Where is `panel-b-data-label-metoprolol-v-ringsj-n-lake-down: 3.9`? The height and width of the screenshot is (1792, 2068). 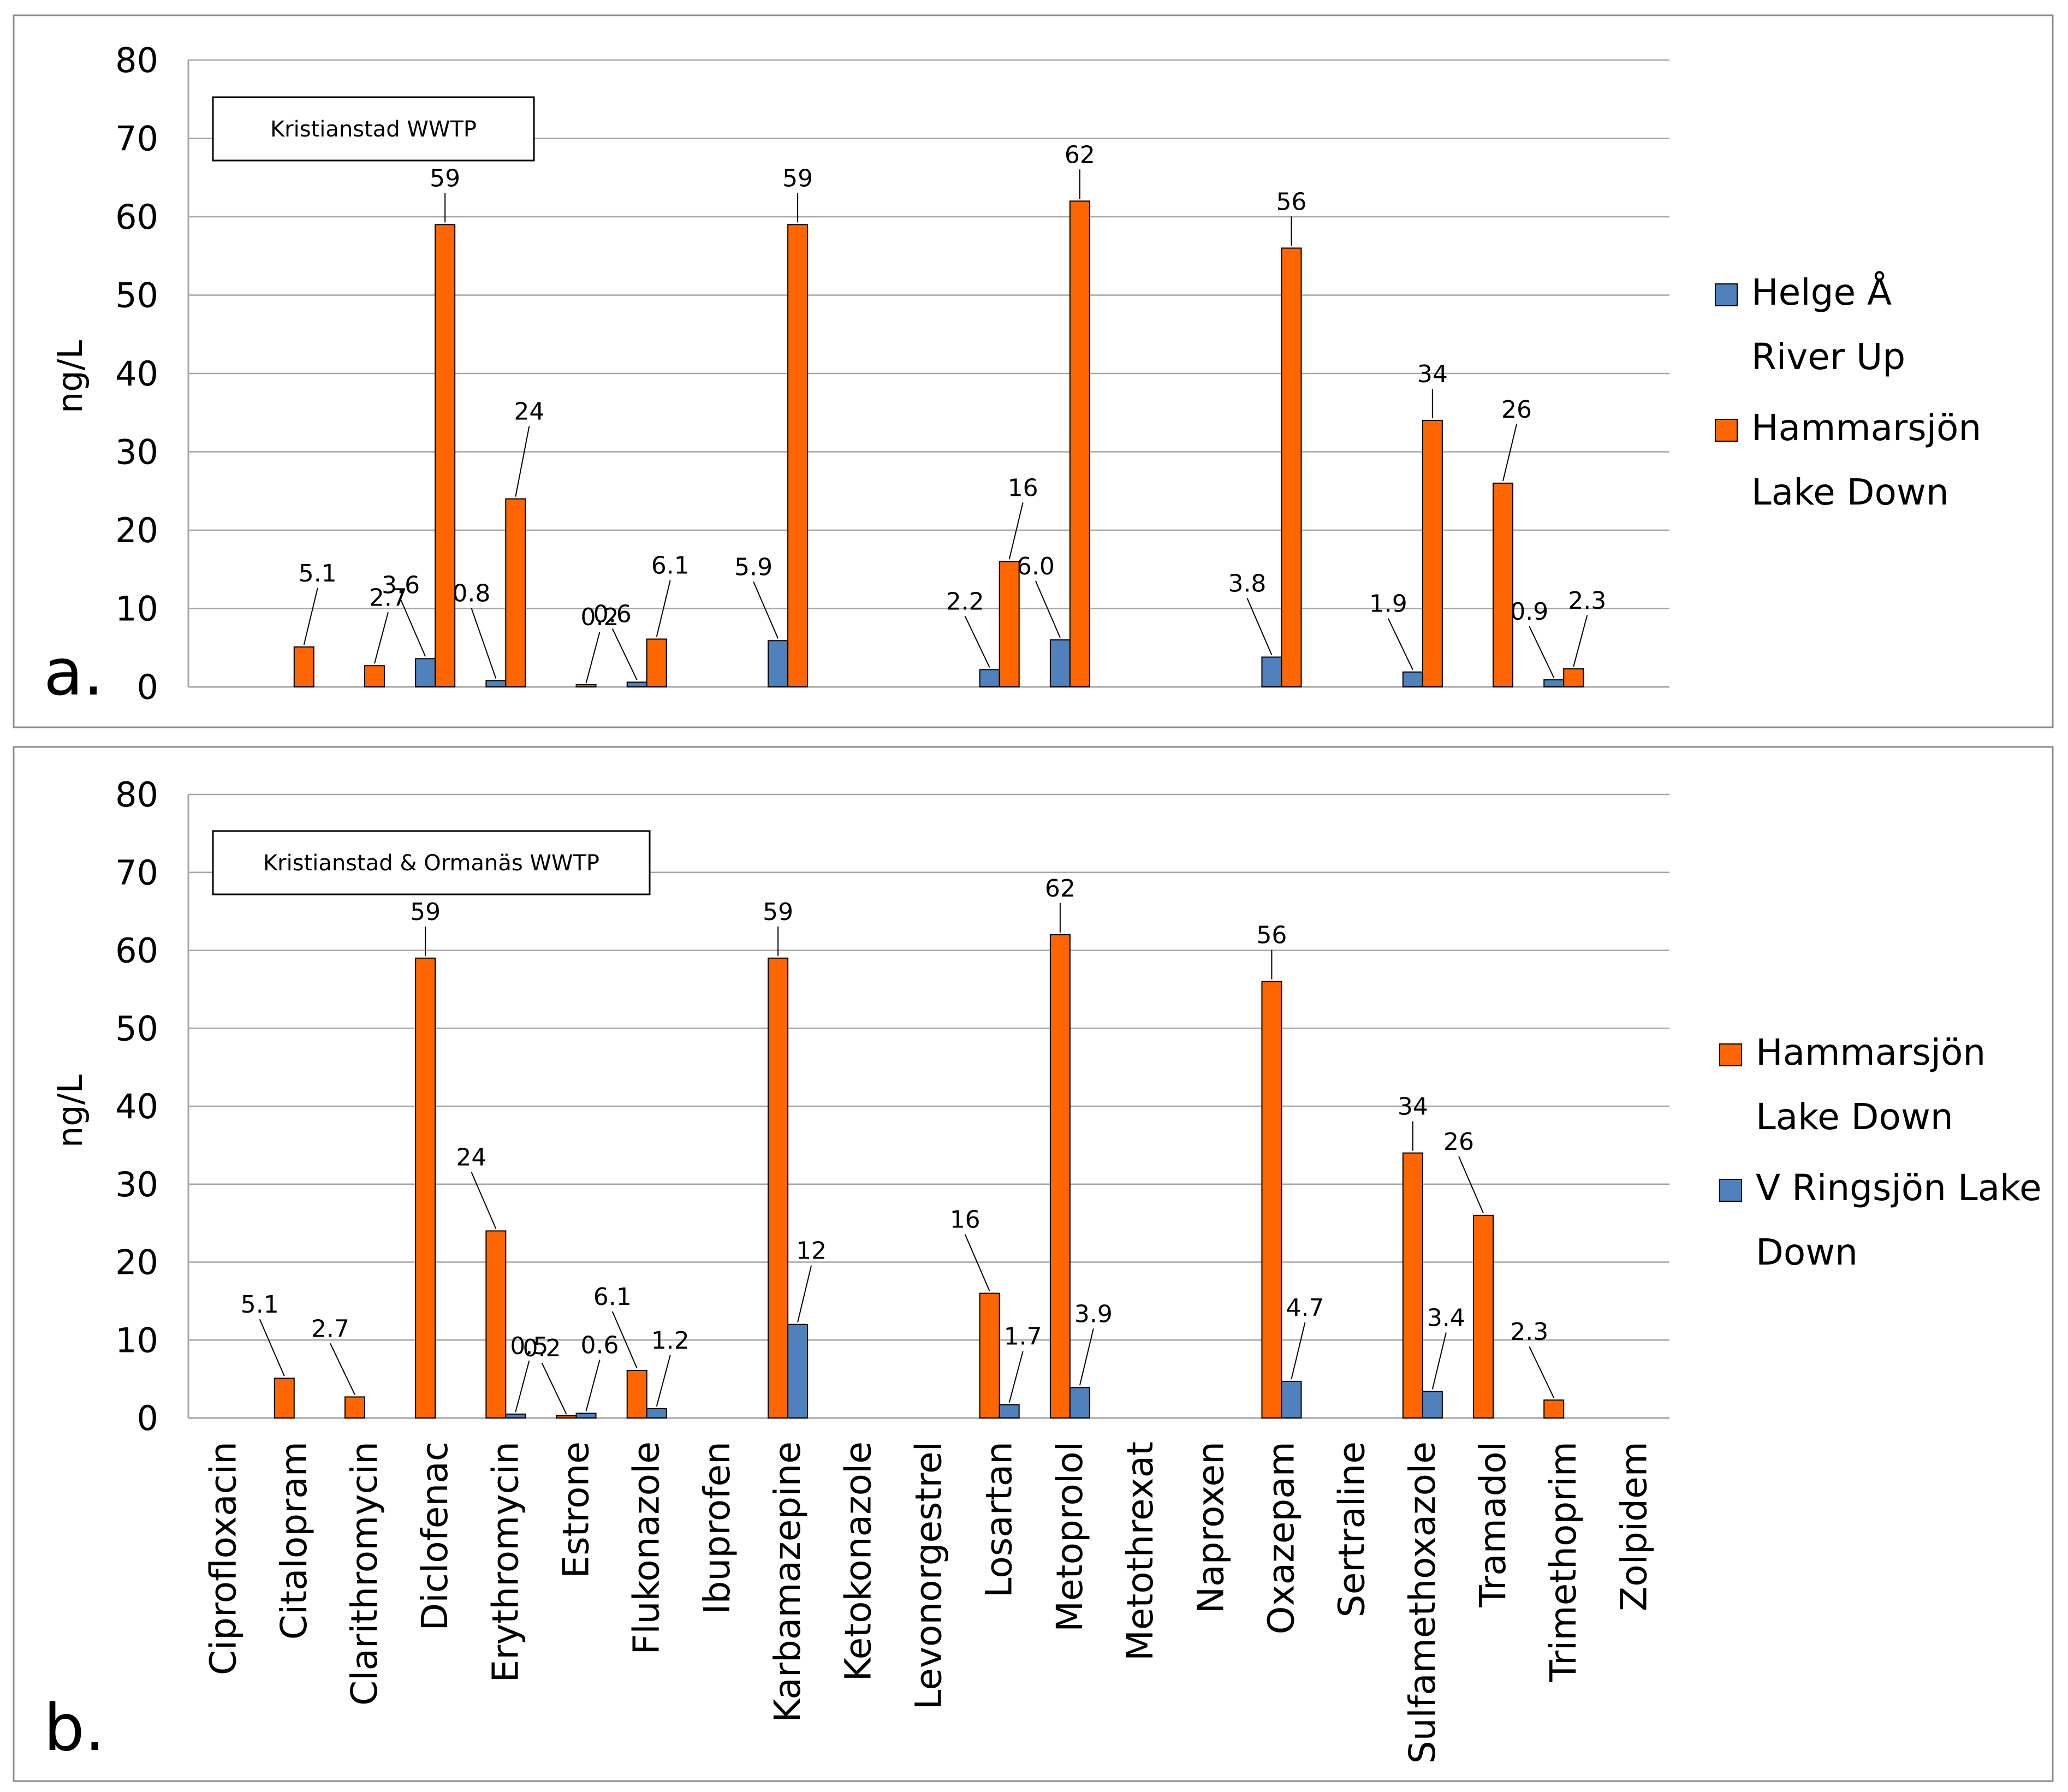 panel-b-data-label-metoprolol-v-ringsj-n-lake-down: 3.9 is located at coordinates (1093, 1314).